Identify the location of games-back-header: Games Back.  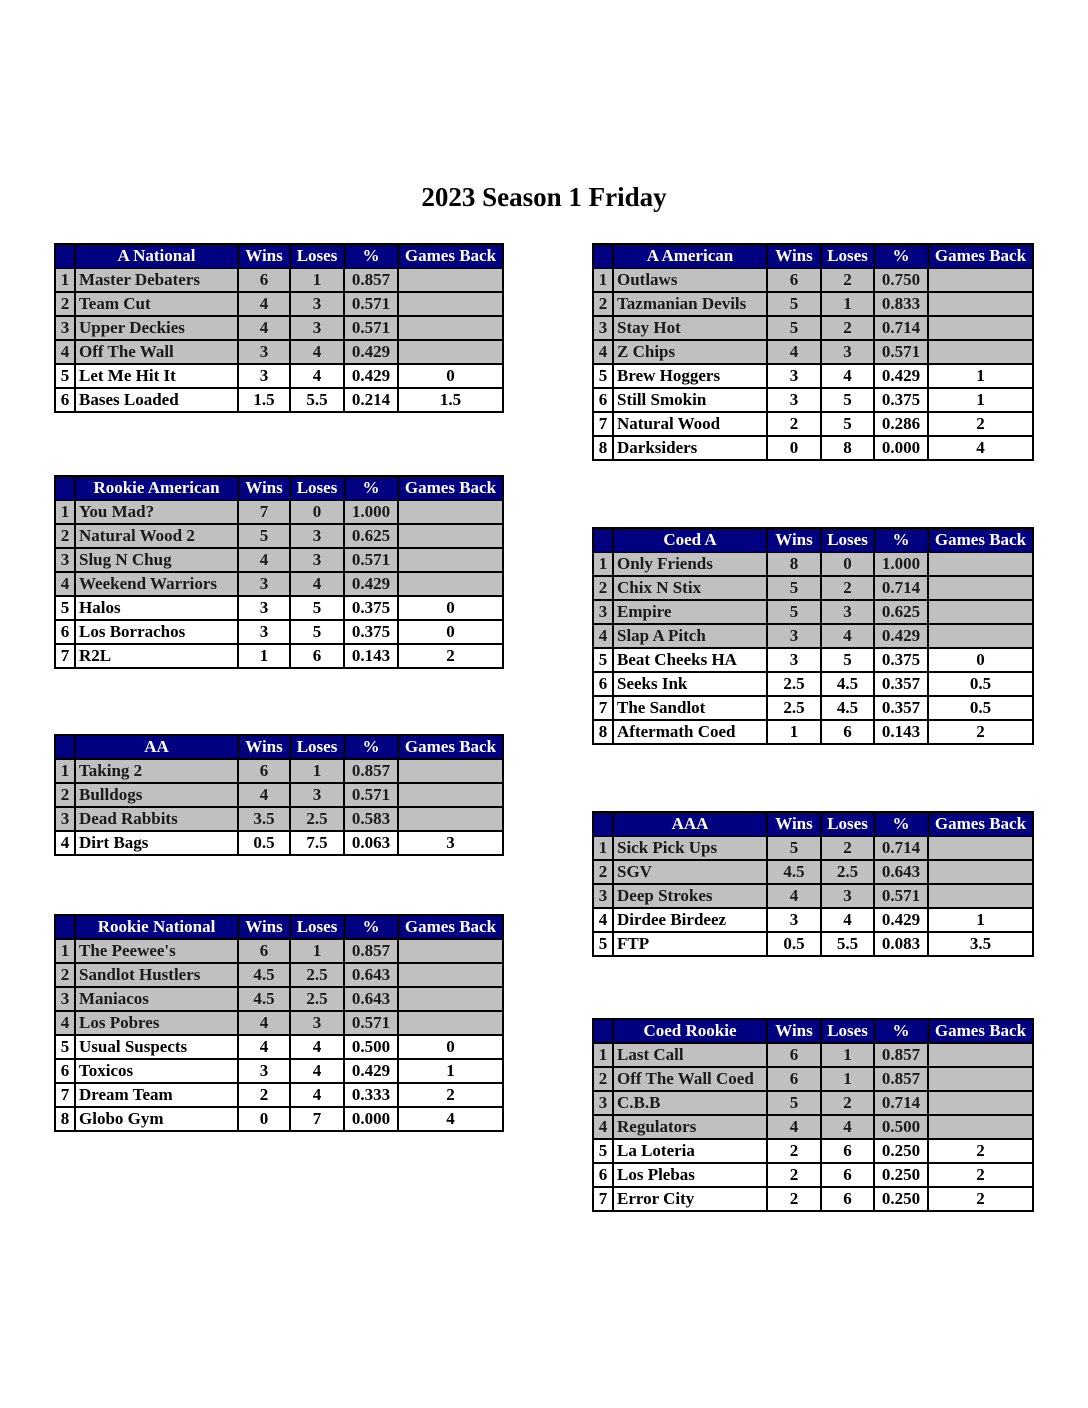
(980, 540).